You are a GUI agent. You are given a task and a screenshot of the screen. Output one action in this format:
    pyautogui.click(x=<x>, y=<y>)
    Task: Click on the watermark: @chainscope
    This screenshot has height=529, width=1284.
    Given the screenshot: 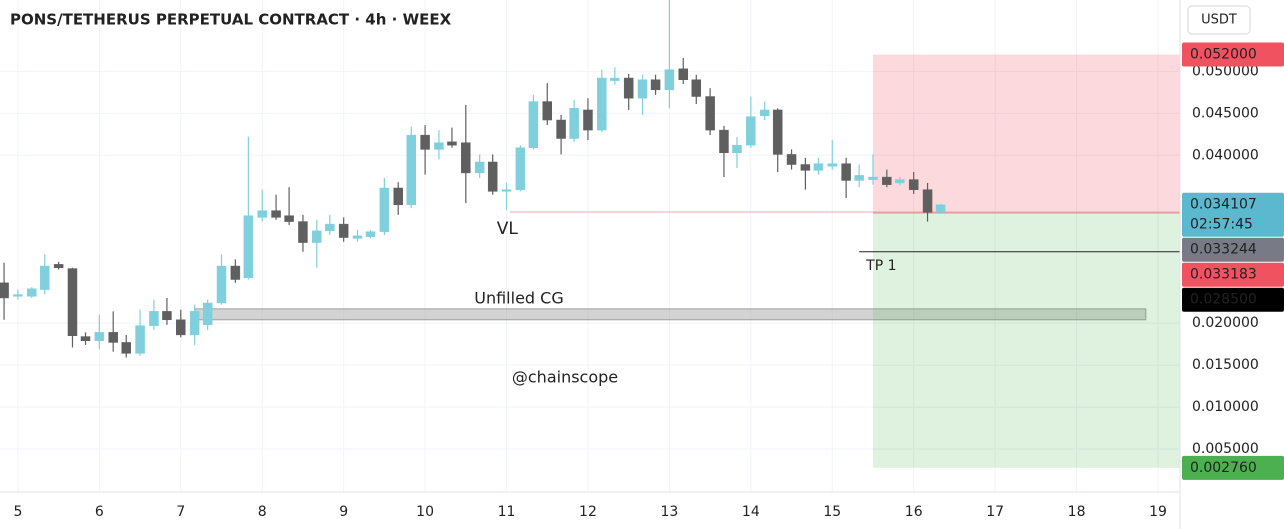 What is the action you would take?
    pyautogui.click(x=565, y=377)
    